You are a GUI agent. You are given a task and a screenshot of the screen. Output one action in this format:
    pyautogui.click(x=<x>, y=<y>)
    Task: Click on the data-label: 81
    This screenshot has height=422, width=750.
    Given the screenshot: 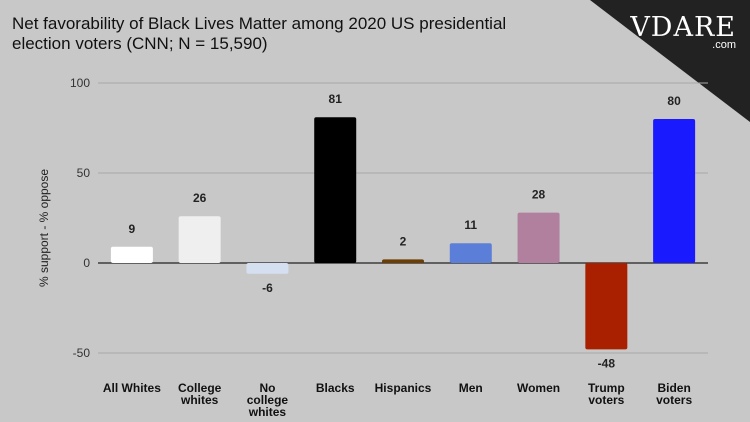 What is the action you would take?
    pyautogui.click(x=336, y=99)
    